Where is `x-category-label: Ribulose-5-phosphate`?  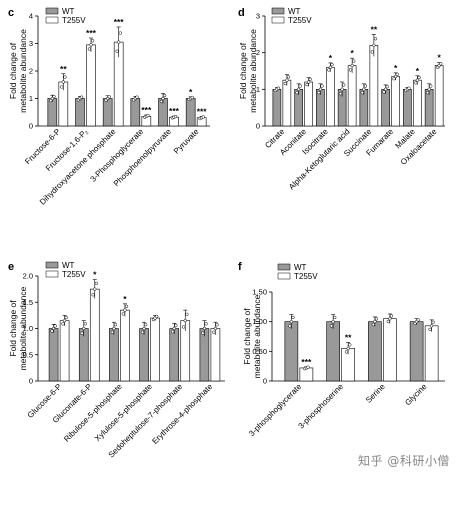
x-category-label: Ribulose-5-phosphate is located at coordinates (93, 413).